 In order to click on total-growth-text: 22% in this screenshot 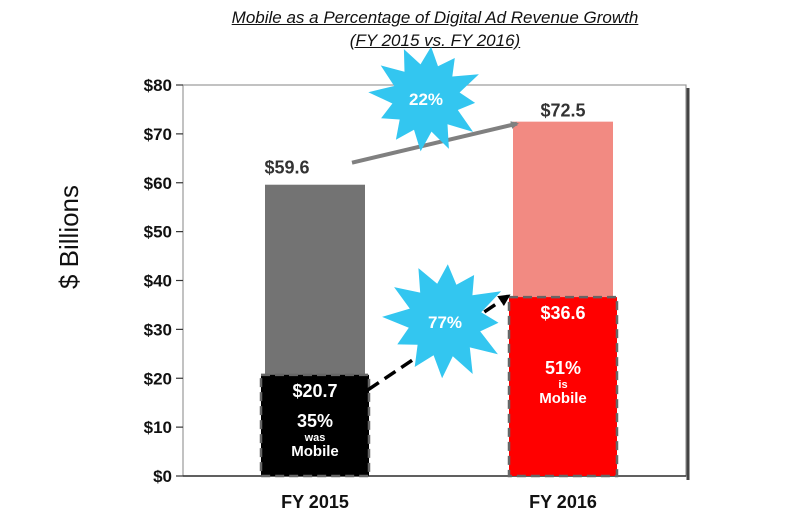, I will do `click(426, 99)`.